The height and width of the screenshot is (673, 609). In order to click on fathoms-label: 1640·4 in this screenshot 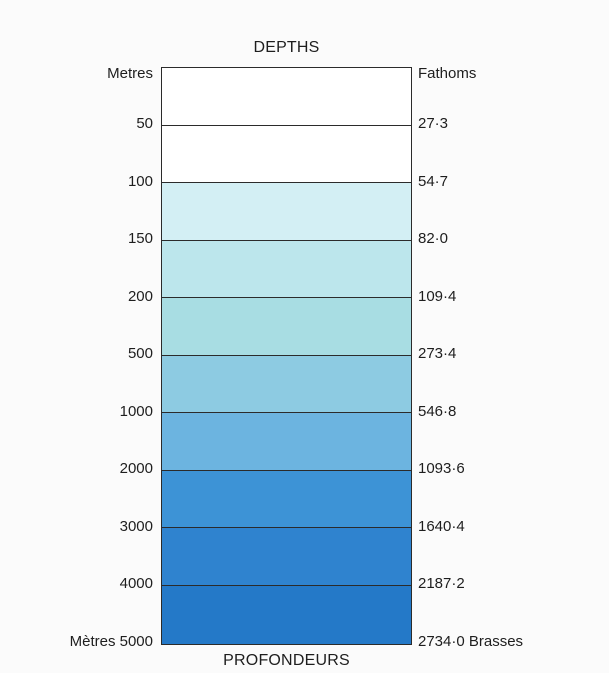, I will do `click(441, 526)`.